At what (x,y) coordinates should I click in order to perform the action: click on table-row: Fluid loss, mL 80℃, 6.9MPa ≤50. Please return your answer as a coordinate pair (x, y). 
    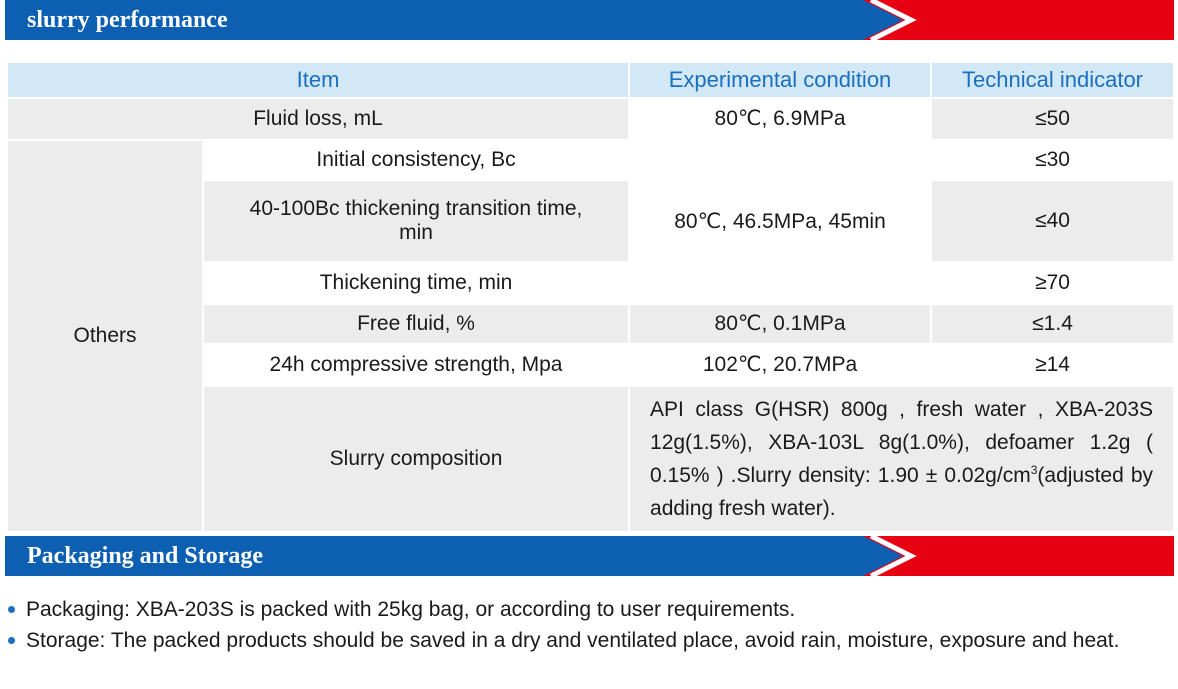
    Looking at the image, I should click on (590, 119).